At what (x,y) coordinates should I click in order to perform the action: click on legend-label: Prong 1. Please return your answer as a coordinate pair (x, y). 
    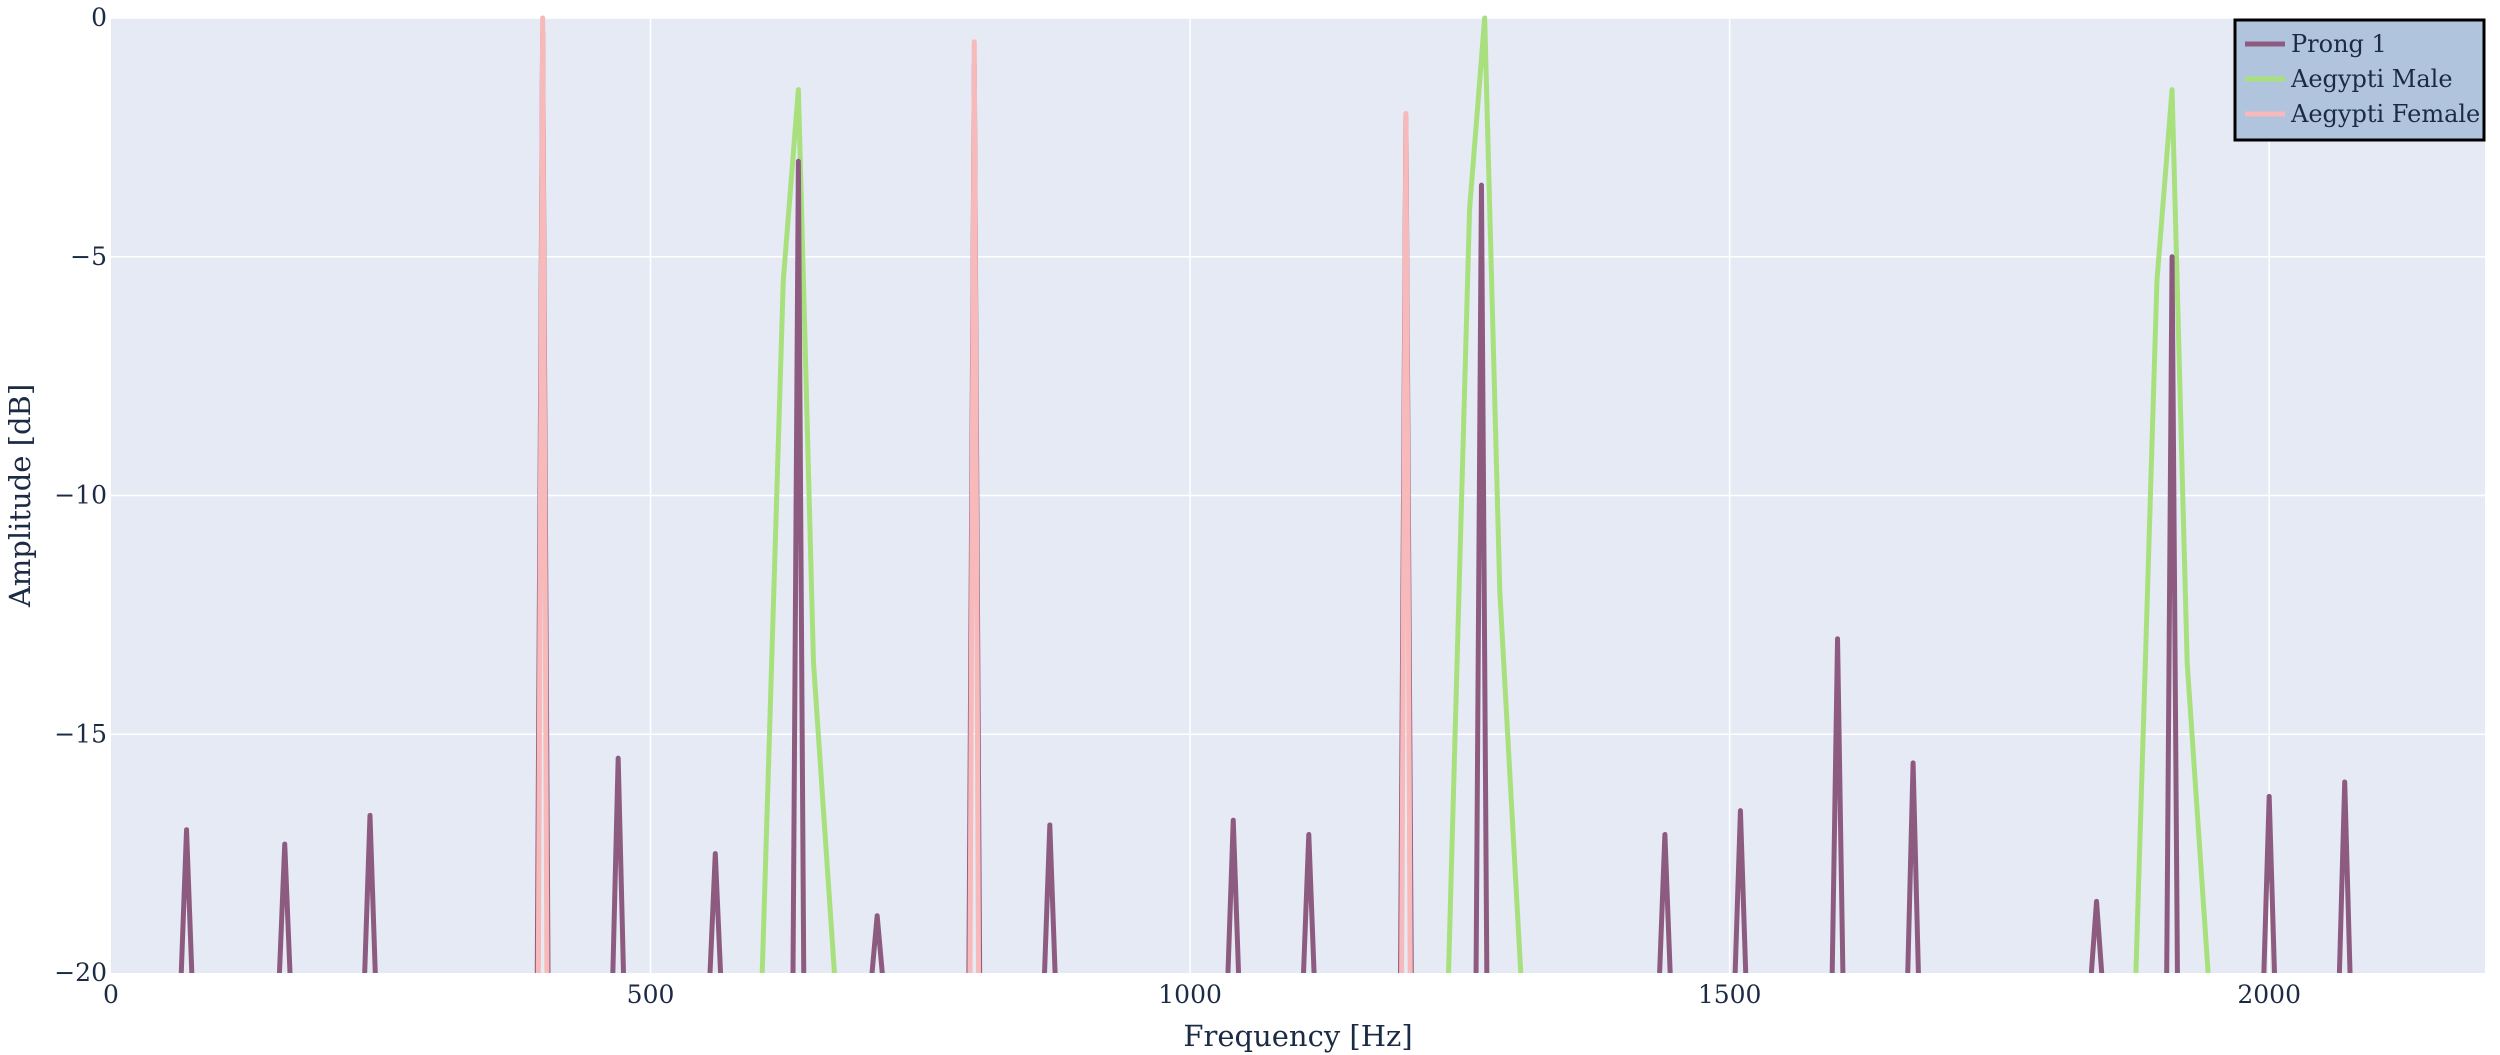
    Looking at the image, I should click on (2339, 44).